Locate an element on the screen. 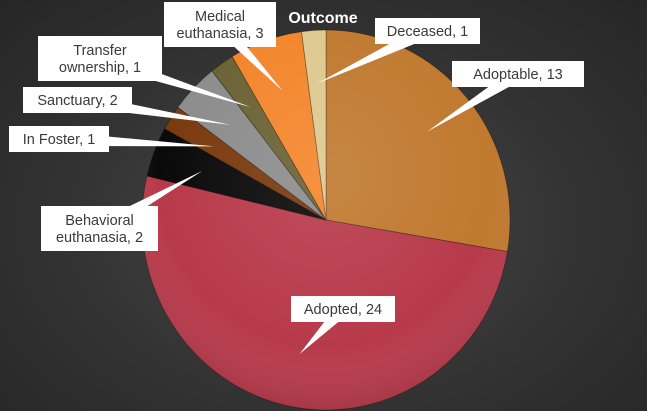 Image resolution: width=647 pixels, height=411 pixels. data-label-text: ownership, 1 is located at coordinates (100, 68).